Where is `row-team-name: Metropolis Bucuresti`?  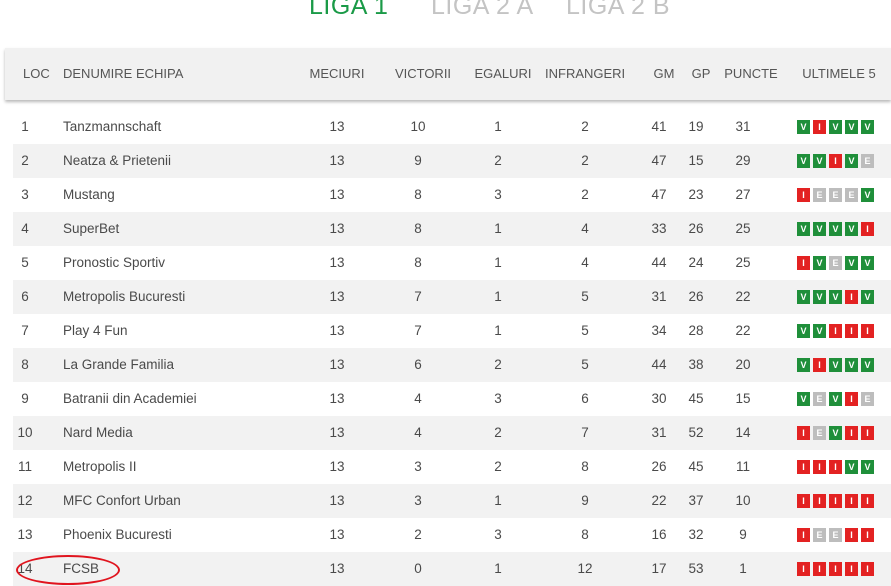
row-team-name: Metropolis Bucuresti is located at coordinates (124, 296).